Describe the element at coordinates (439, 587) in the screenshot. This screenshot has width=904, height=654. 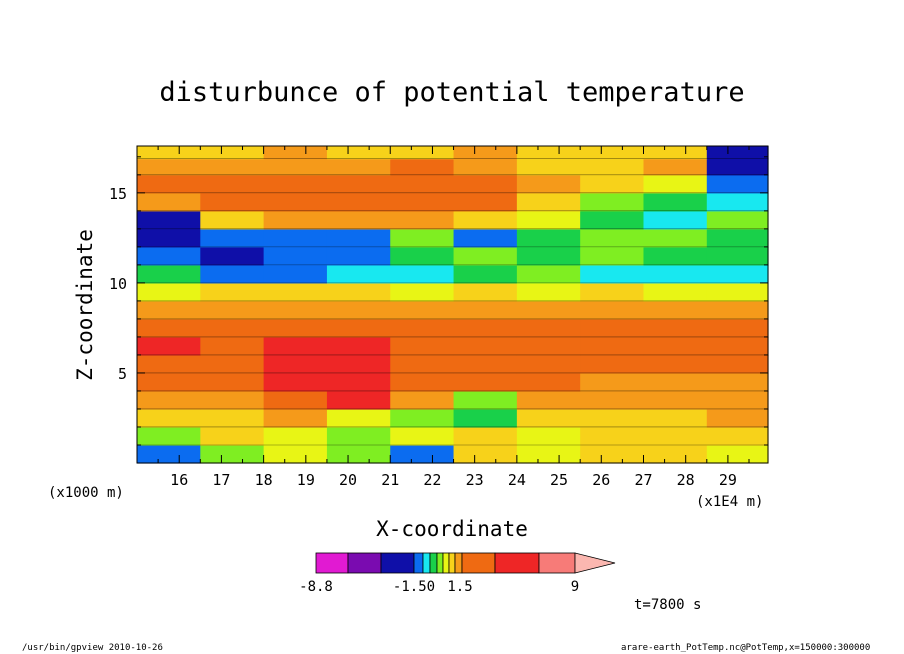
I see `colorbar-labels: -8.8 -1.50 1.5 9` at that location.